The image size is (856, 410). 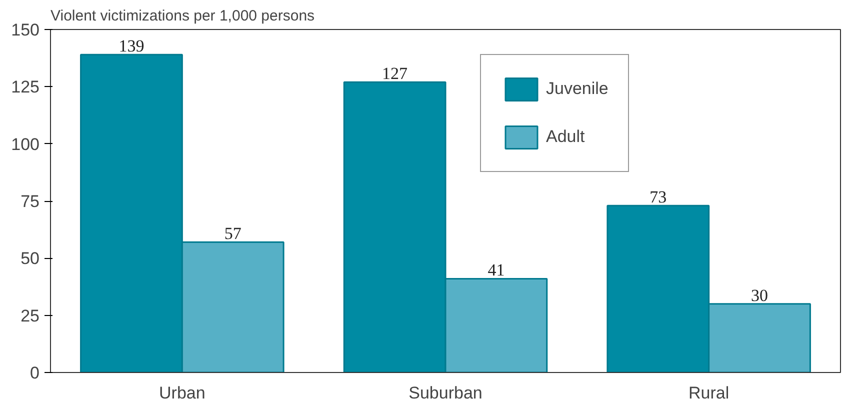 What do you see at coordinates (35, 373) in the screenshot?
I see `y-tick-label: 0` at bounding box center [35, 373].